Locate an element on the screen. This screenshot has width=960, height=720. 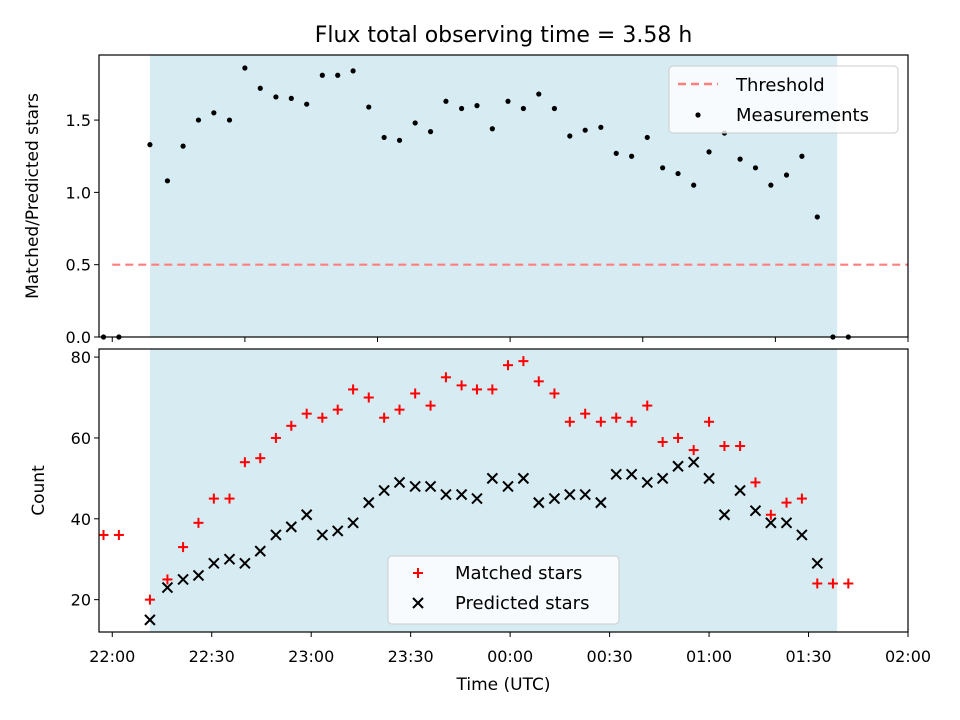
ratio-legend: Threshold Measurements is located at coordinates (783, 99).